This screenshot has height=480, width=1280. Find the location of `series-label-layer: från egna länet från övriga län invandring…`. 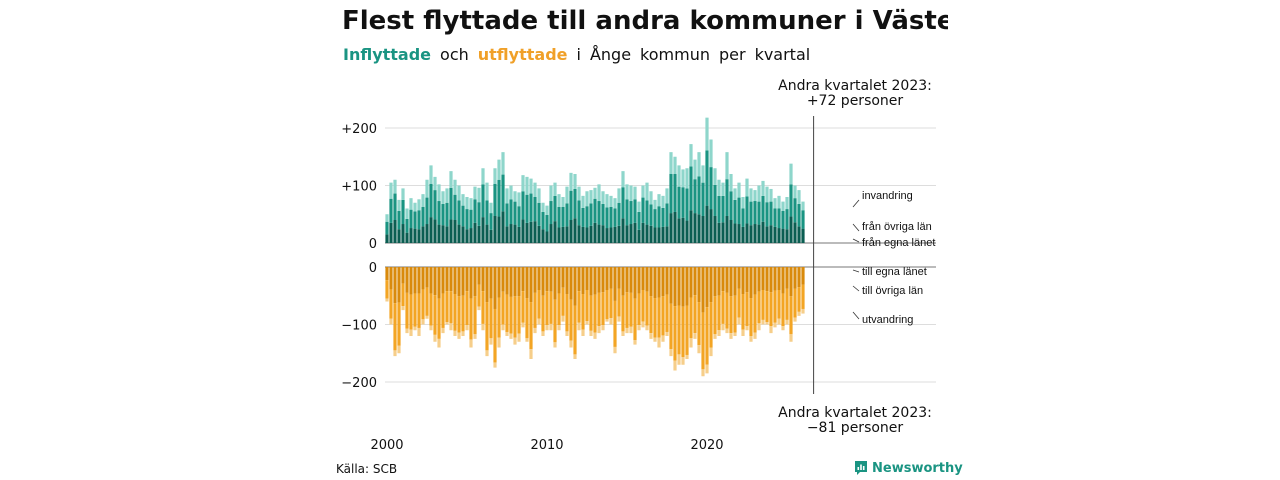

series-label-layer: från egna länet från övriga län invandring… is located at coordinates (893, 258).